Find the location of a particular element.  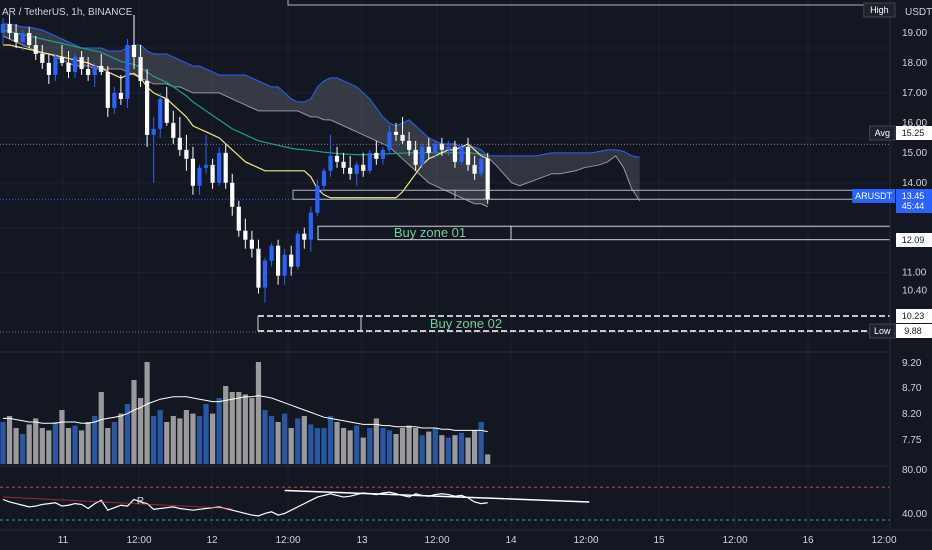

volume-tick-label: 8.20 is located at coordinates (912, 414).